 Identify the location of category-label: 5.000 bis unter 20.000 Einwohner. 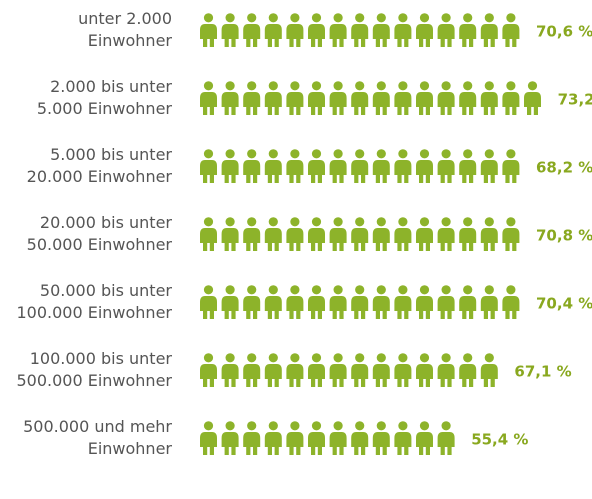
(99, 165).